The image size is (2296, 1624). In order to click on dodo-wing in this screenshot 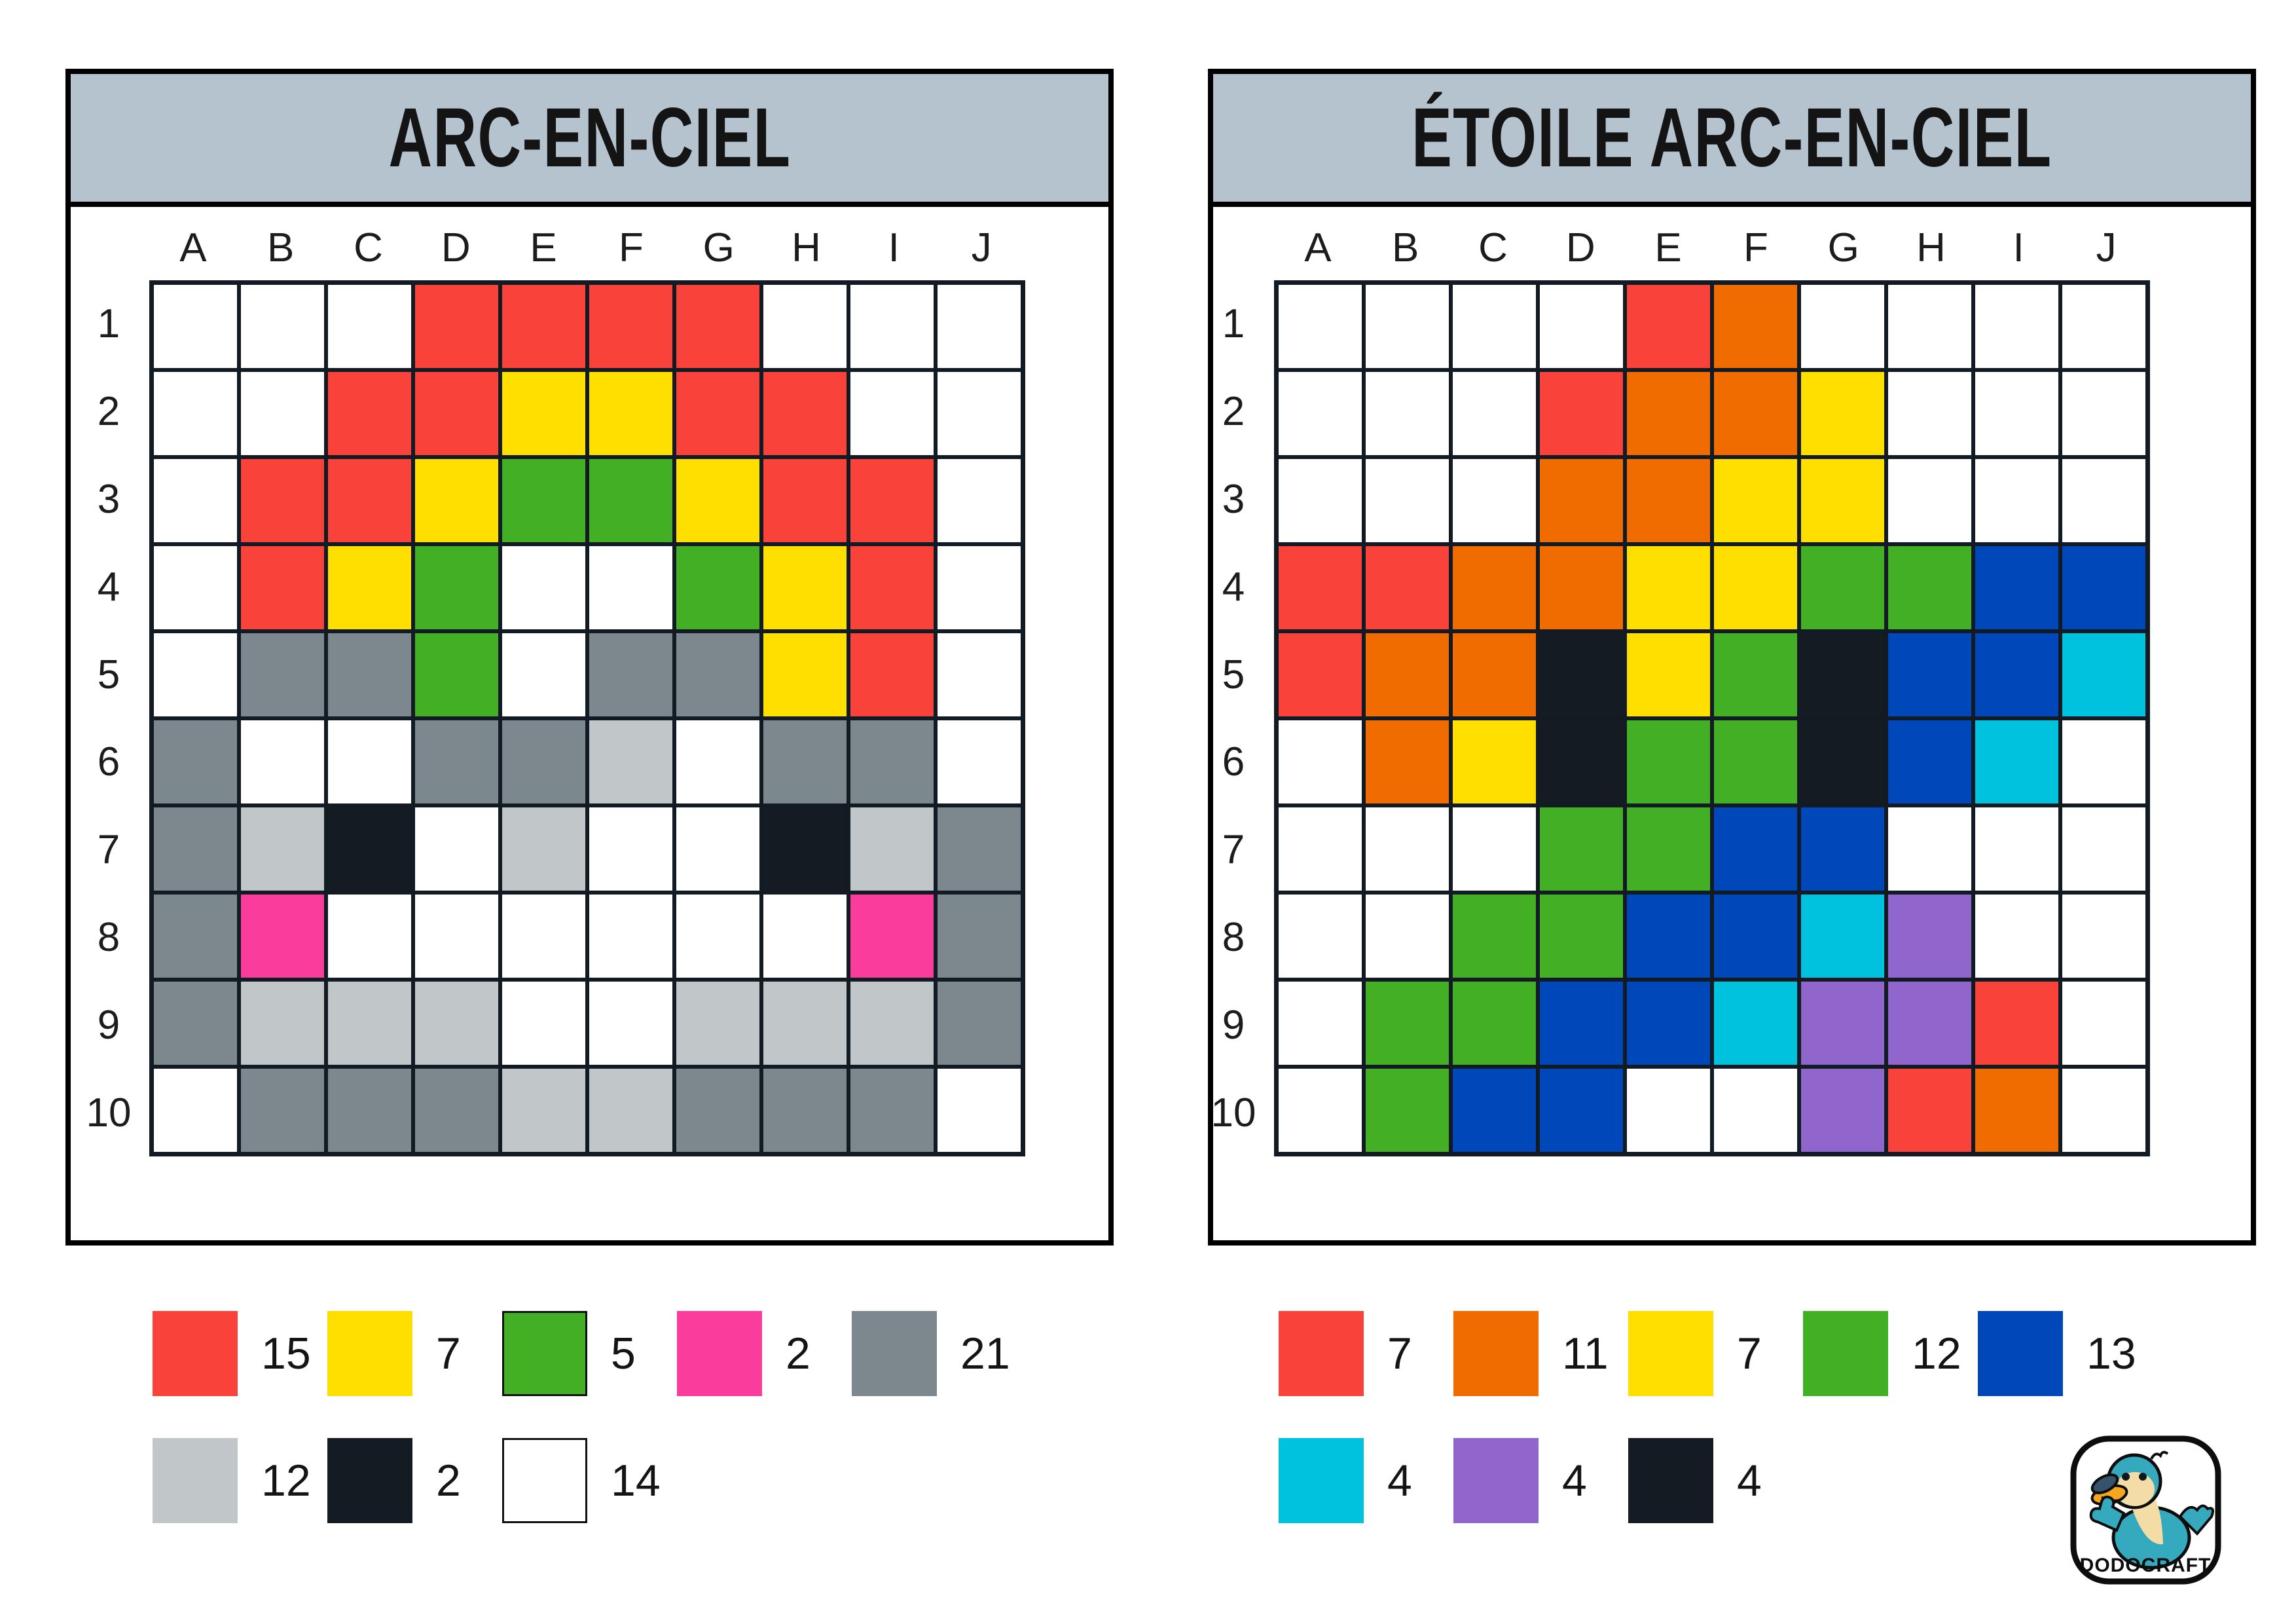, I will do `click(2196, 1520)`.